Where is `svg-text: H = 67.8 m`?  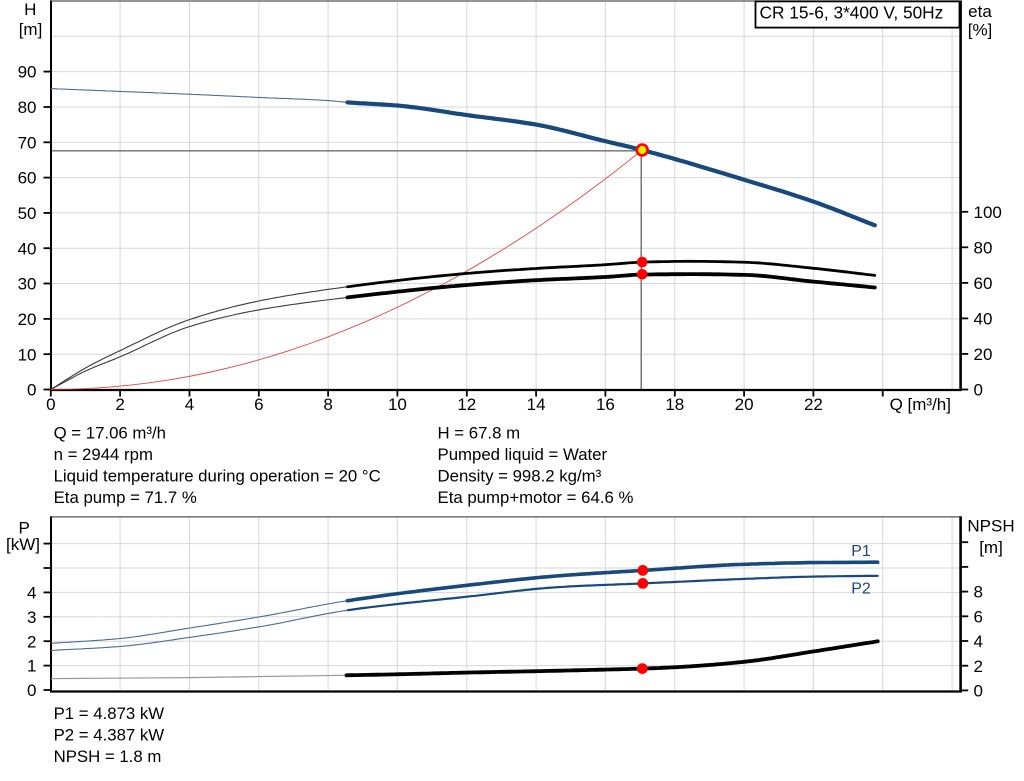 svg-text: H = 67.8 m is located at coordinates (479, 433).